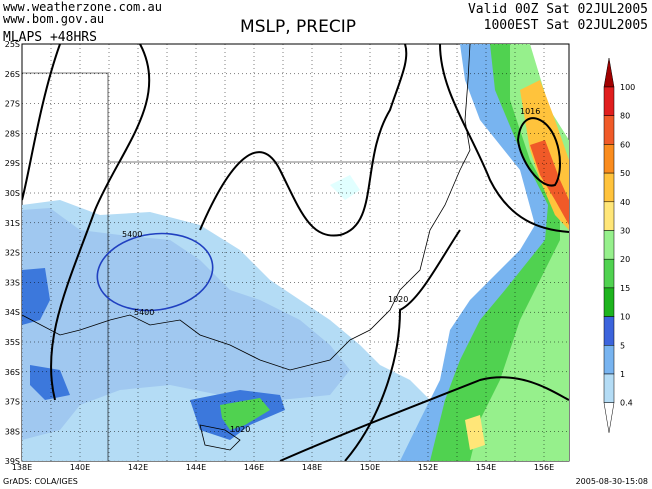 This screenshot has height=489, width=652. Describe the element at coordinates (196, 467) in the screenshot. I see `lon-label: 144E` at that location.